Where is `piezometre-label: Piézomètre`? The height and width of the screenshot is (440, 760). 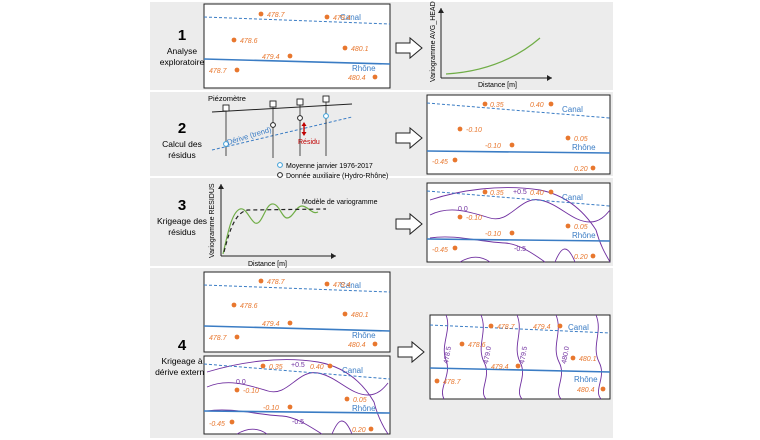
piezometre-label: Piézomètre is located at coordinates (227, 98).